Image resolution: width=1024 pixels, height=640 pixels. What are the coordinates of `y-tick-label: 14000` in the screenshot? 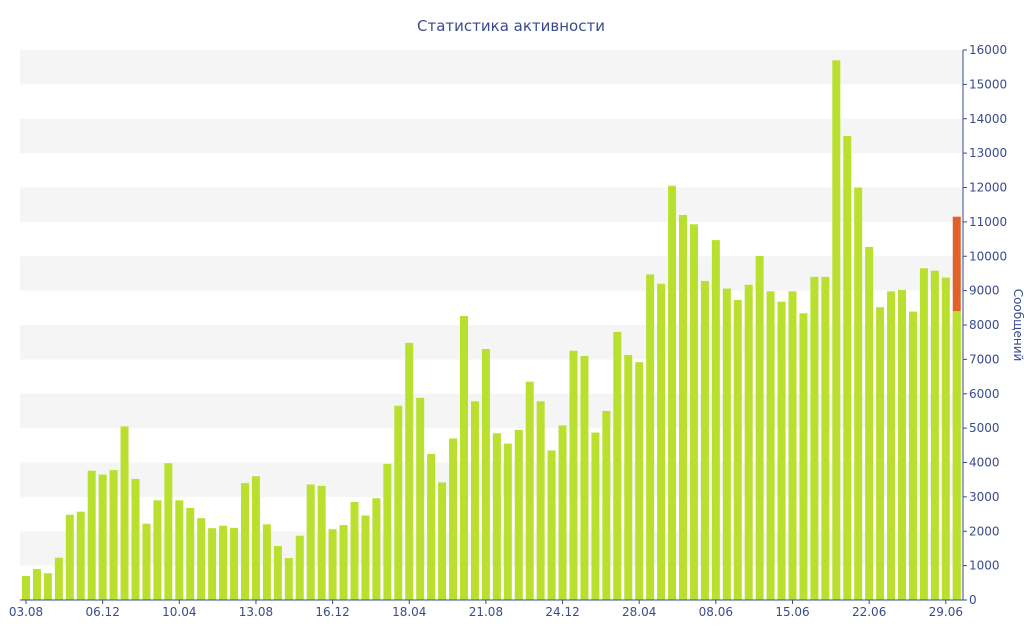 It's located at (988, 119).